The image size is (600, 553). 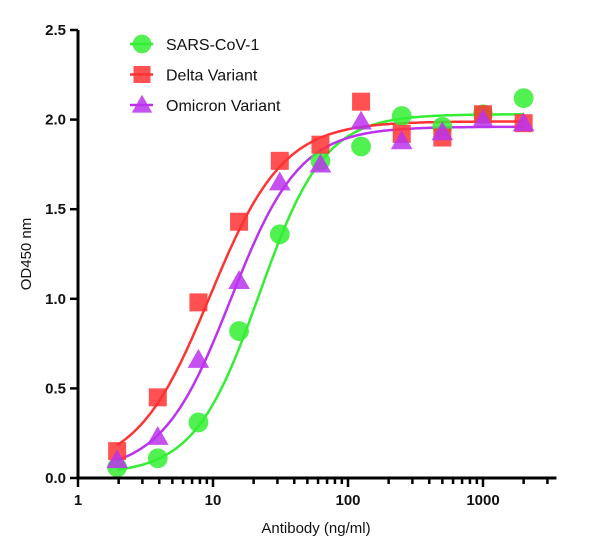 I want to click on legend-item: Delta Variant, so click(x=194, y=75).